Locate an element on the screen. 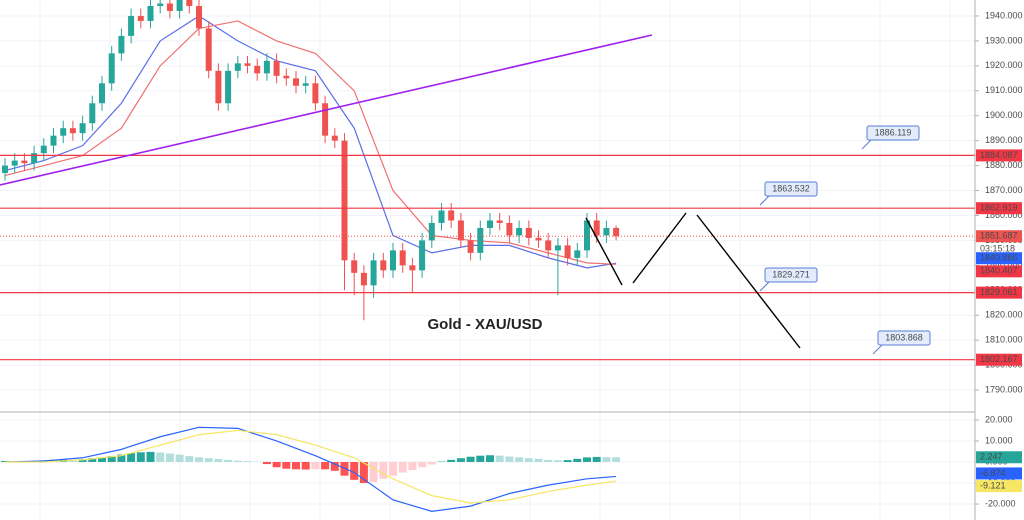 The image size is (1024, 520). y-tick-label: 10.000 is located at coordinates (999, 440).